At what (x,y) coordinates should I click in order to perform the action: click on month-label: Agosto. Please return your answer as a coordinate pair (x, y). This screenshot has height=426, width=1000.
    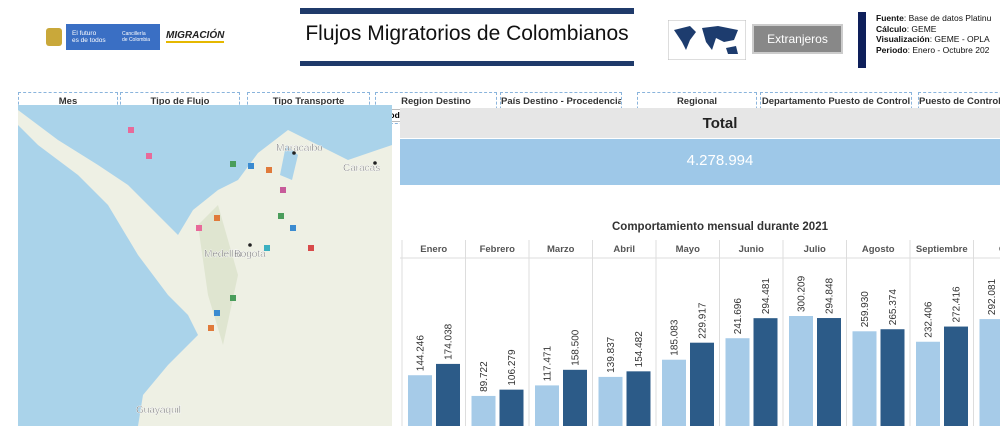
    Looking at the image, I should click on (878, 249).